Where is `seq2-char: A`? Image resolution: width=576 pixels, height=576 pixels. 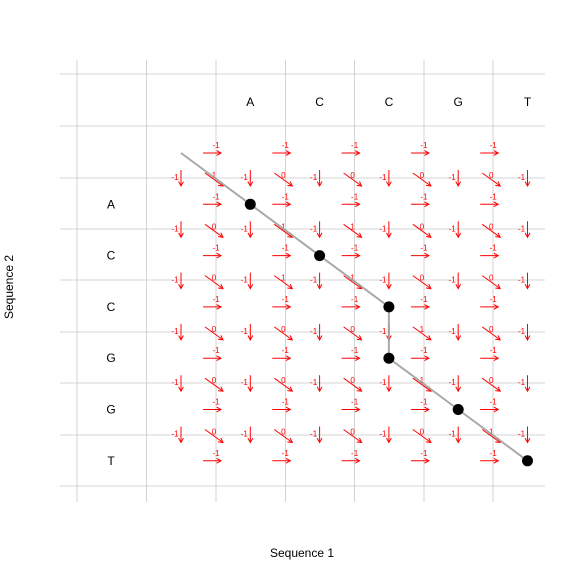 seq2-char: A is located at coordinates (111, 204).